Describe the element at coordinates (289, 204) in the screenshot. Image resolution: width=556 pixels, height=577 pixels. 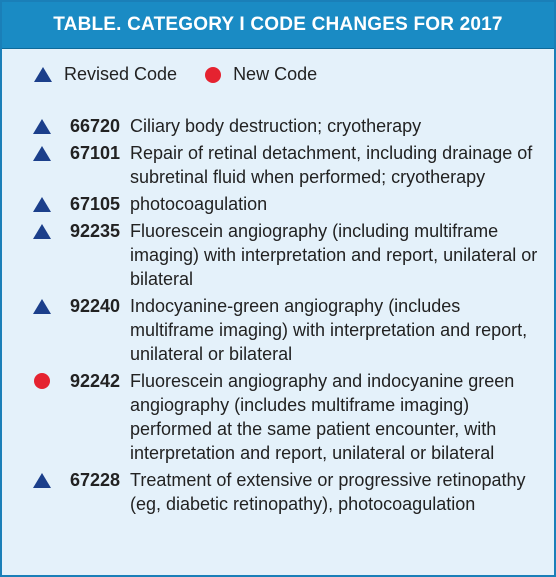
I see `table-row: 67105 photocoagulation` at that location.